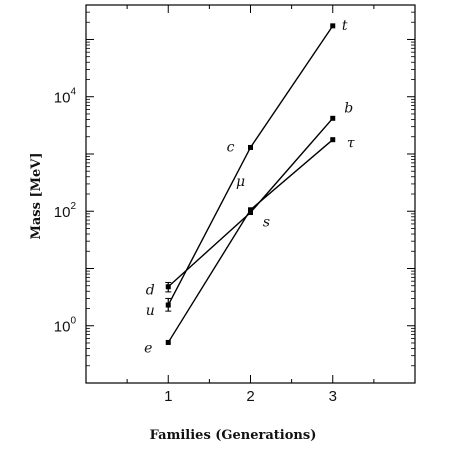  I want to click on point-label: μ, so click(240, 182).